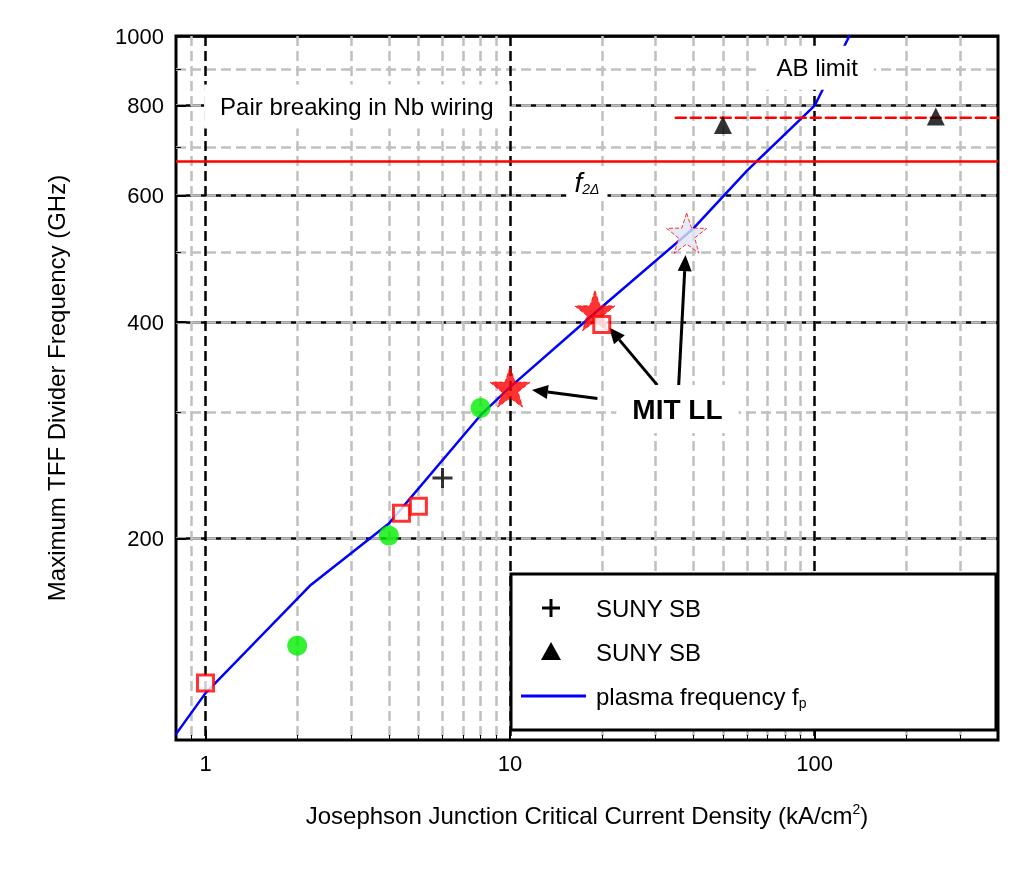 This screenshot has width=1015, height=872. Describe the element at coordinates (510, 763) in the screenshot. I see `x-tick-label: 10` at that location.